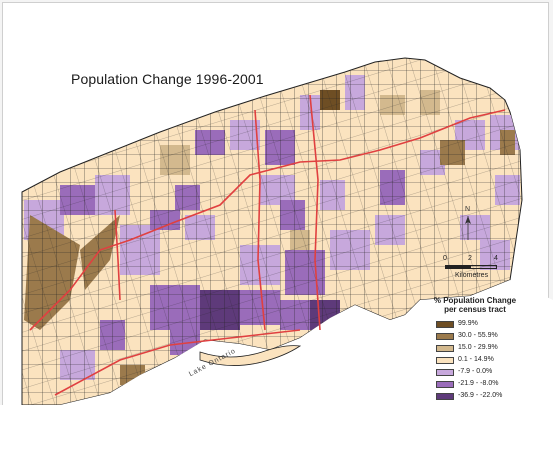 The image size is (553, 452). I want to click on legend-label: 15.0 - 29.9%, so click(478, 347).